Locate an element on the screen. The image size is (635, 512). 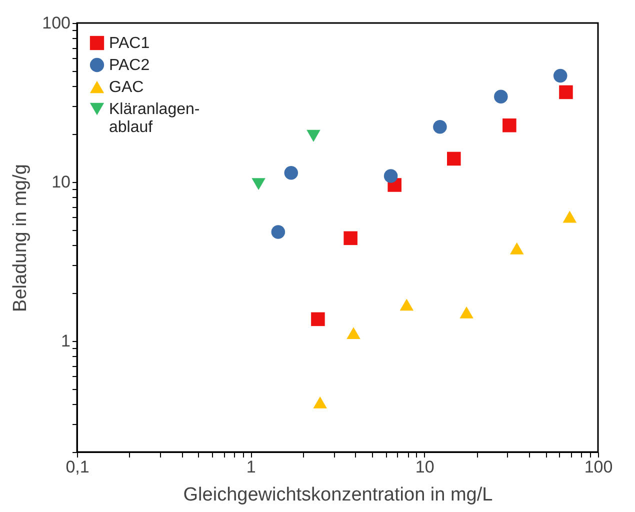
legend-label: PAC2 is located at coordinates (129, 65).